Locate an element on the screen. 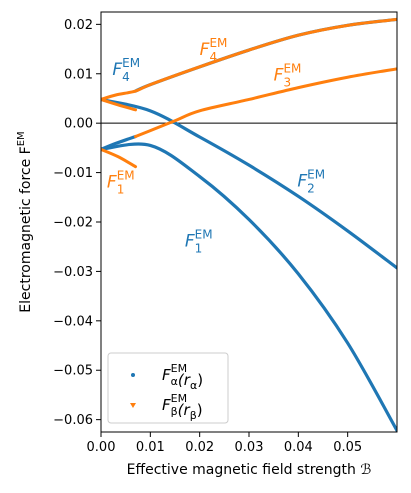 The width and height of the screenshot is (411, 493). legend-label-beta: FEM β(rβ) is located at coordinates (182, 407).